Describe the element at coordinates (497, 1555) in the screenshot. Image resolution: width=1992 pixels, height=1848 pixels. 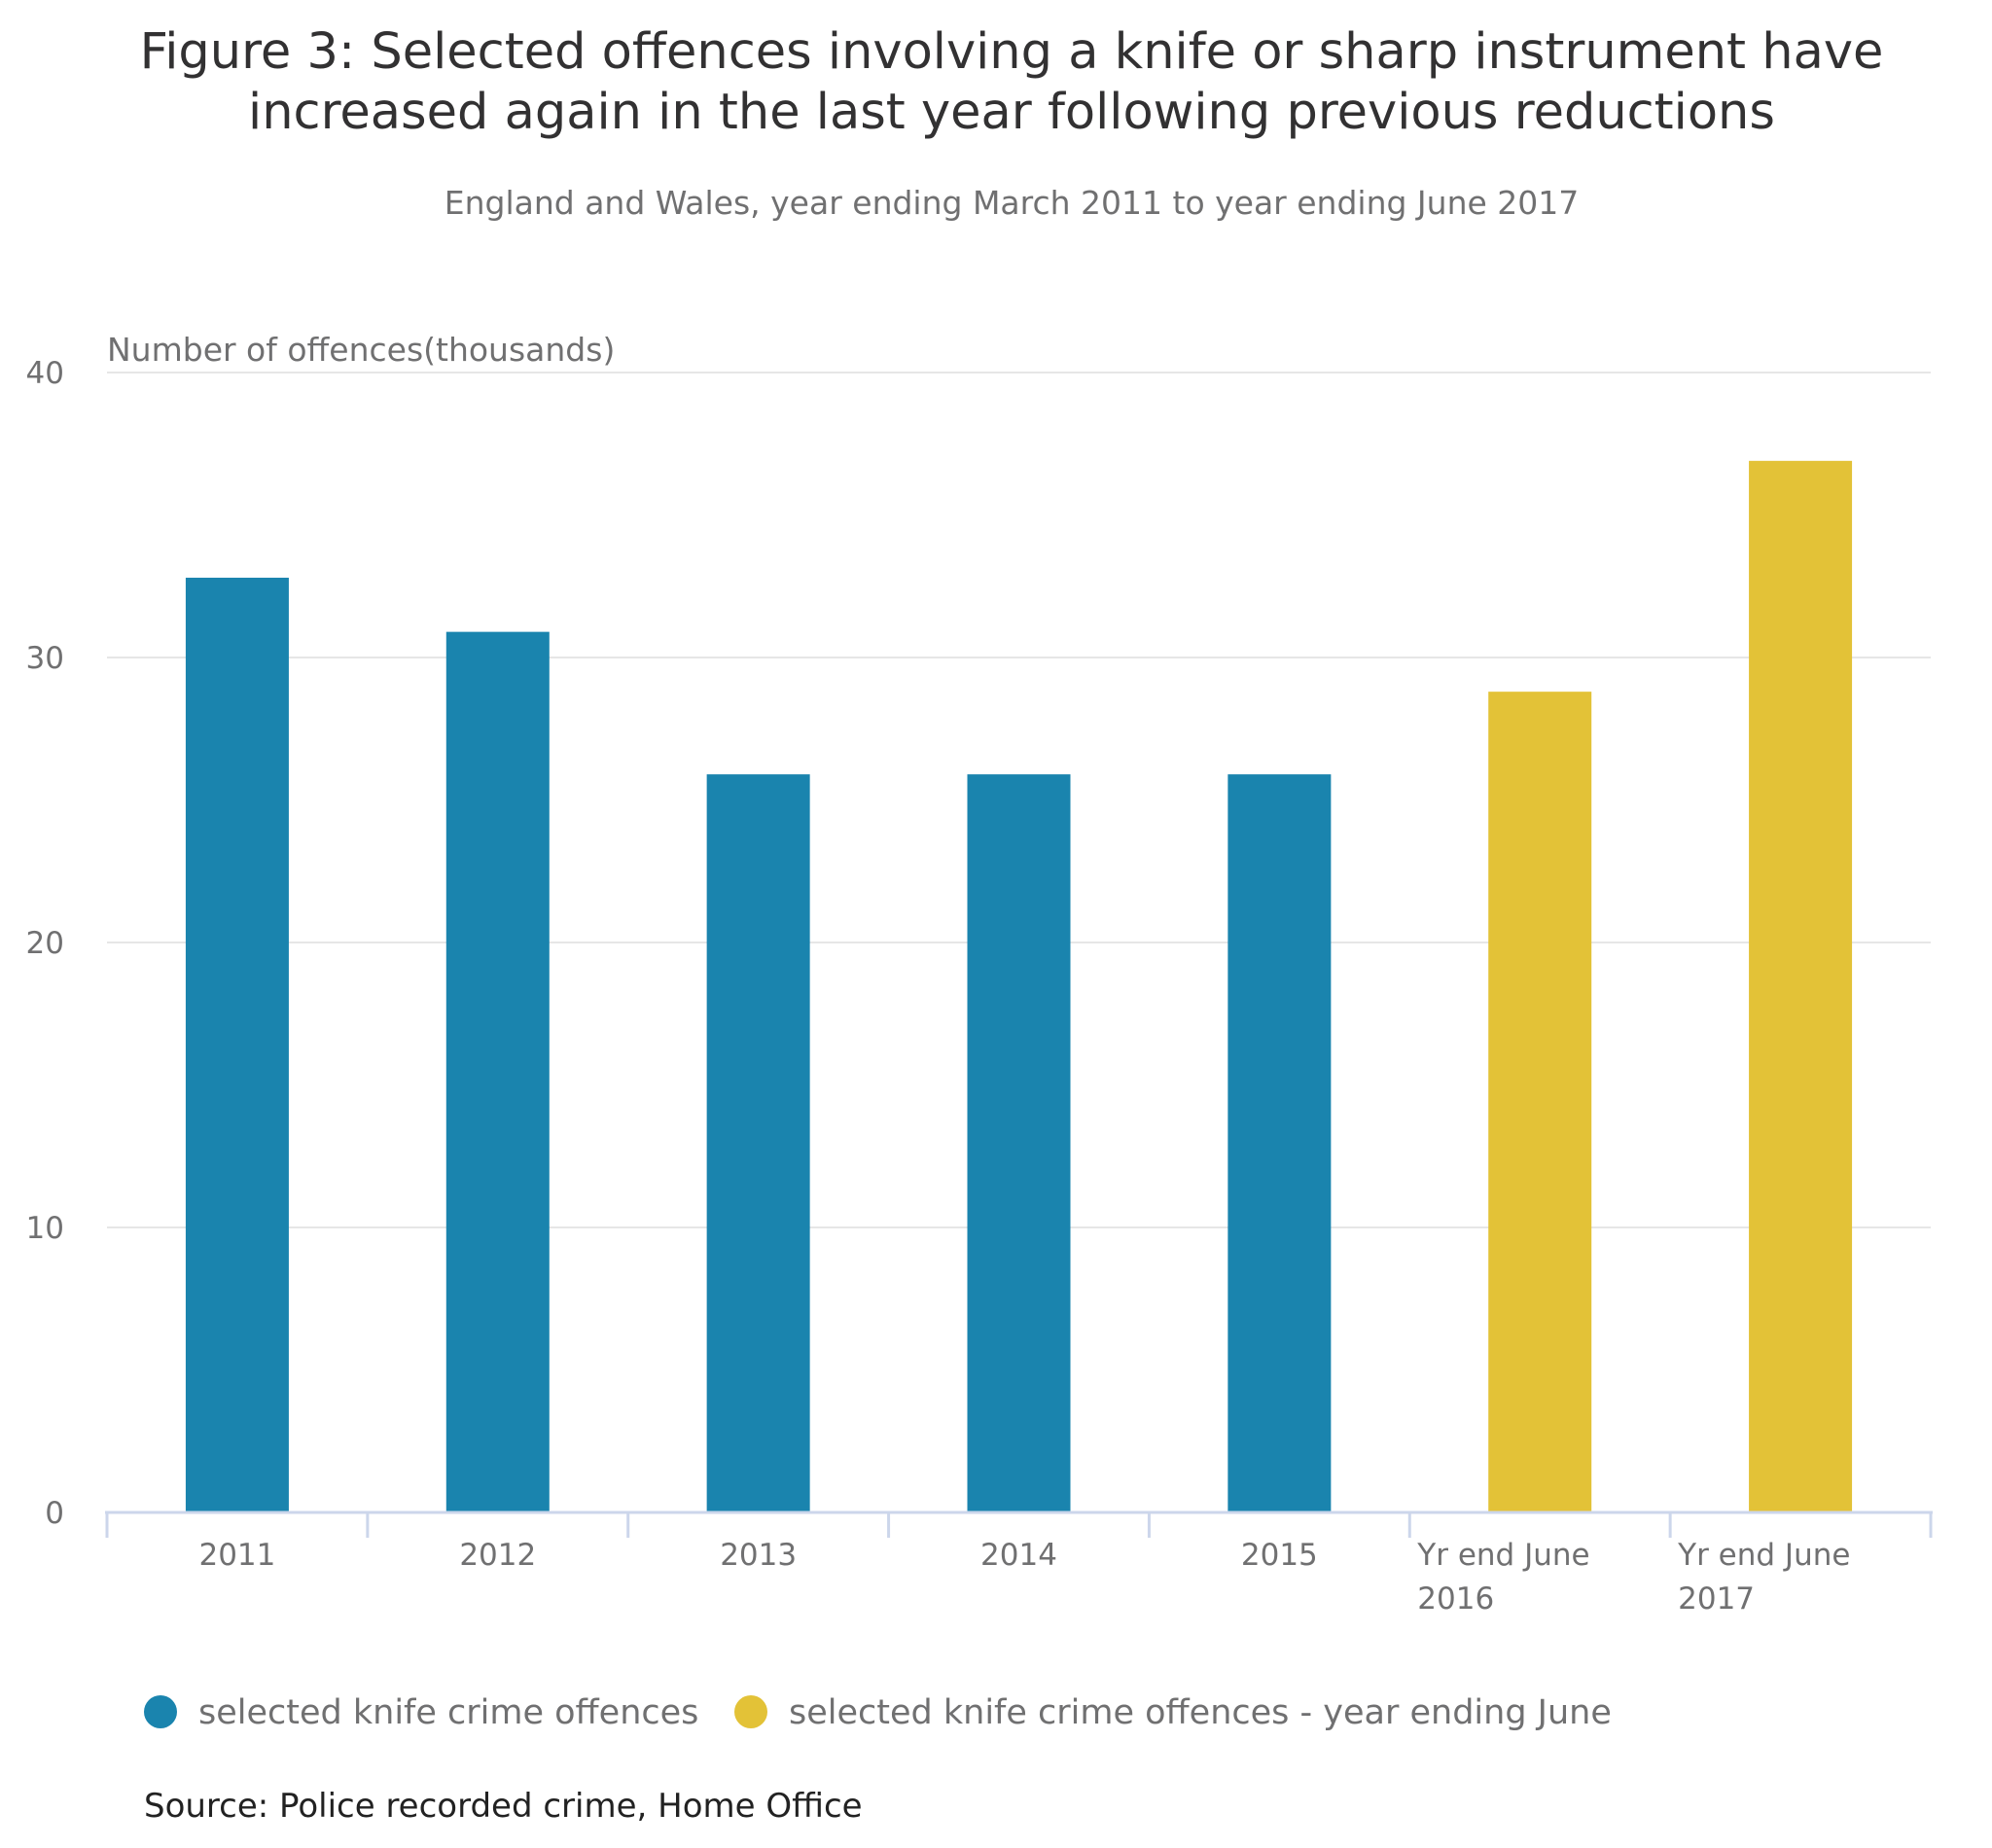
I see `x-tick-label: 2012` at that location.